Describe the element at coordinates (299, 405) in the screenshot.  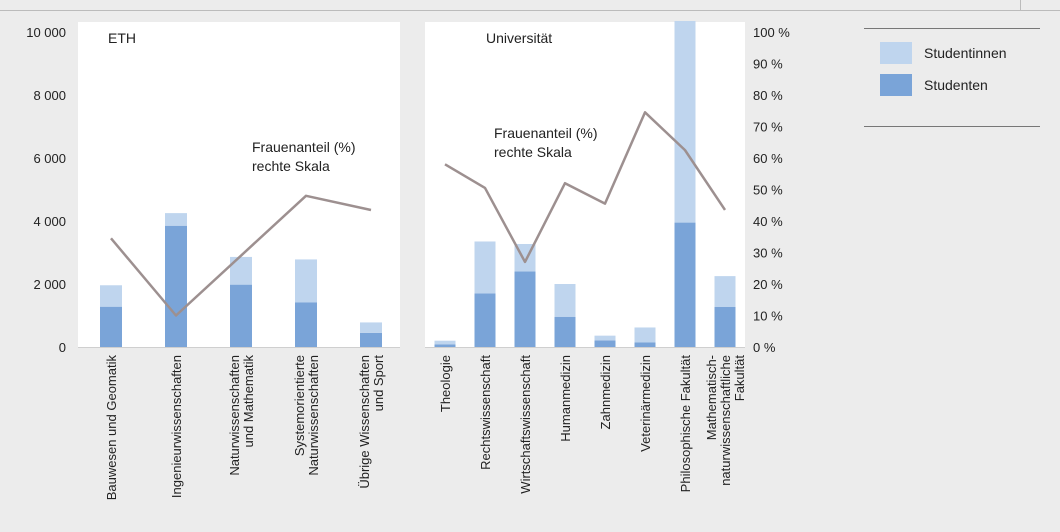
I see `x-tick-label-line: Systemorientierte` at that location.